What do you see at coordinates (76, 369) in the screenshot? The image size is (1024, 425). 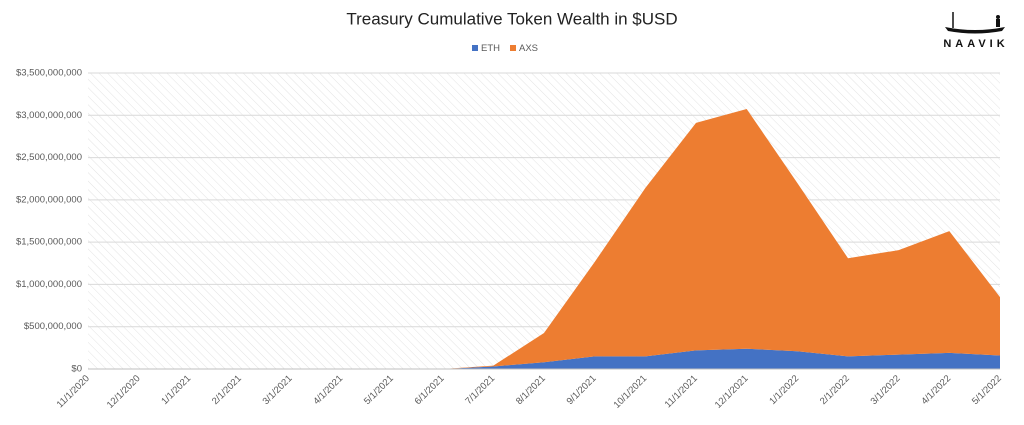 I see `y-tick-label: $0` at bounding box center [76, 369].